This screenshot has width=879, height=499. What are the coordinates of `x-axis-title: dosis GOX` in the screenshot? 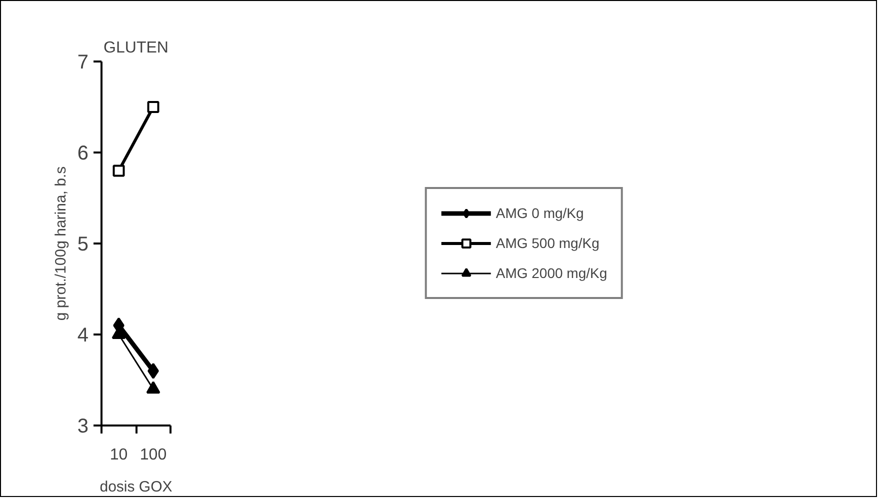 It's located at (136, 487).